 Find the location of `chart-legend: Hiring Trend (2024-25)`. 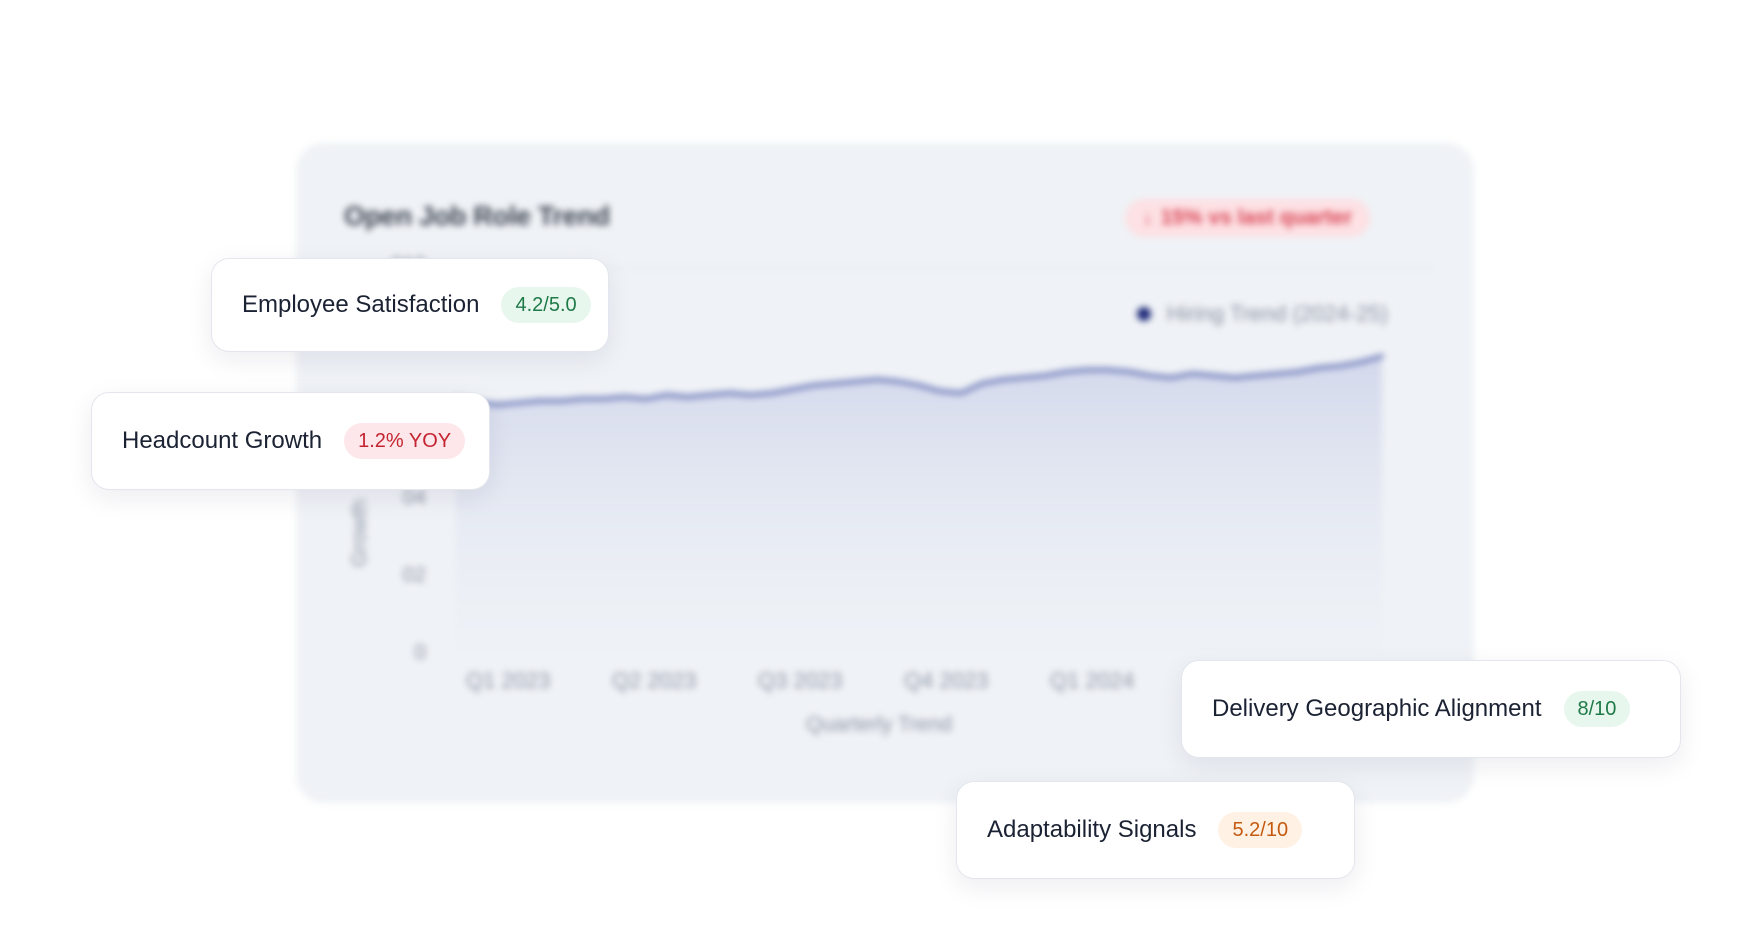

chart-legend: Hiring Trend (2024-25) is located at coordinates (1262, 314).